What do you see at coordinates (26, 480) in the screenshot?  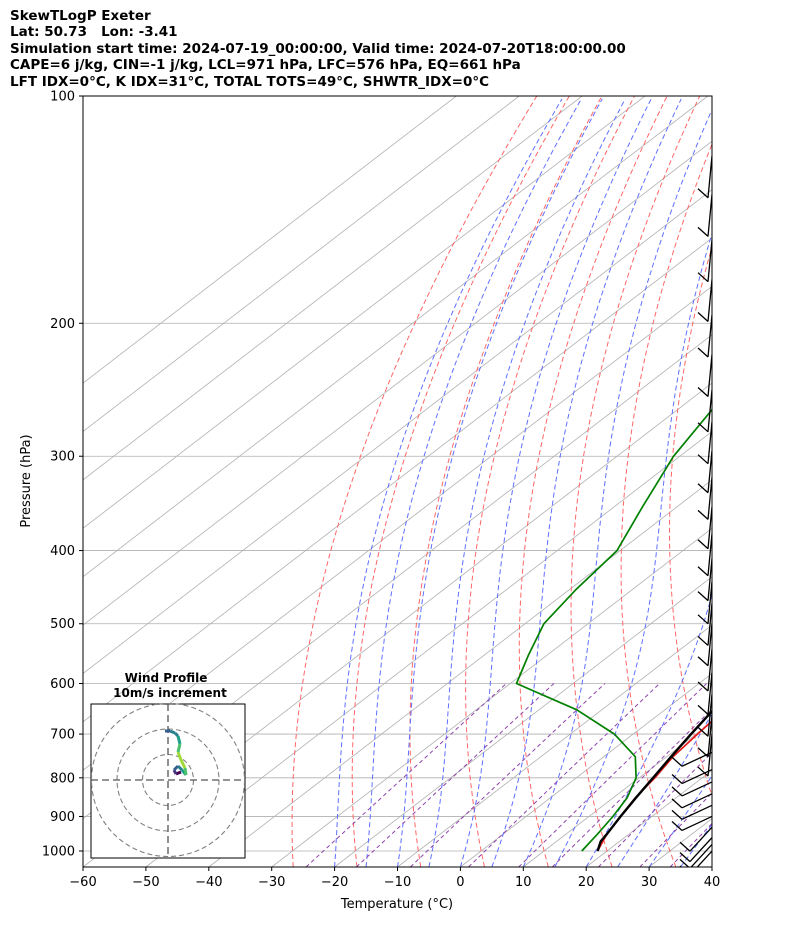 I see `y-axis-label: Pressure (hPa)` at bounding box center [26, 480].